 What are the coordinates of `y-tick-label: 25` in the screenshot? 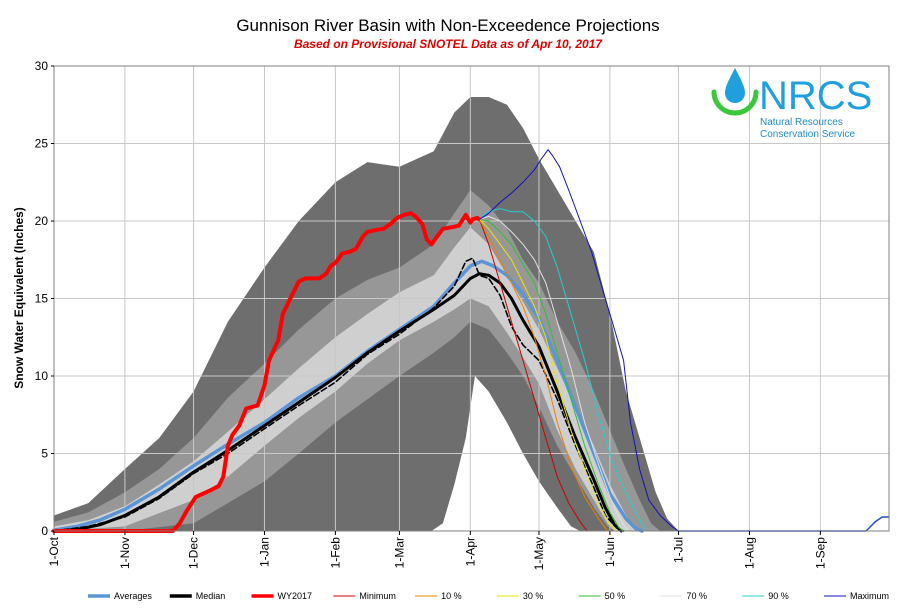 It's located at (42, 144).